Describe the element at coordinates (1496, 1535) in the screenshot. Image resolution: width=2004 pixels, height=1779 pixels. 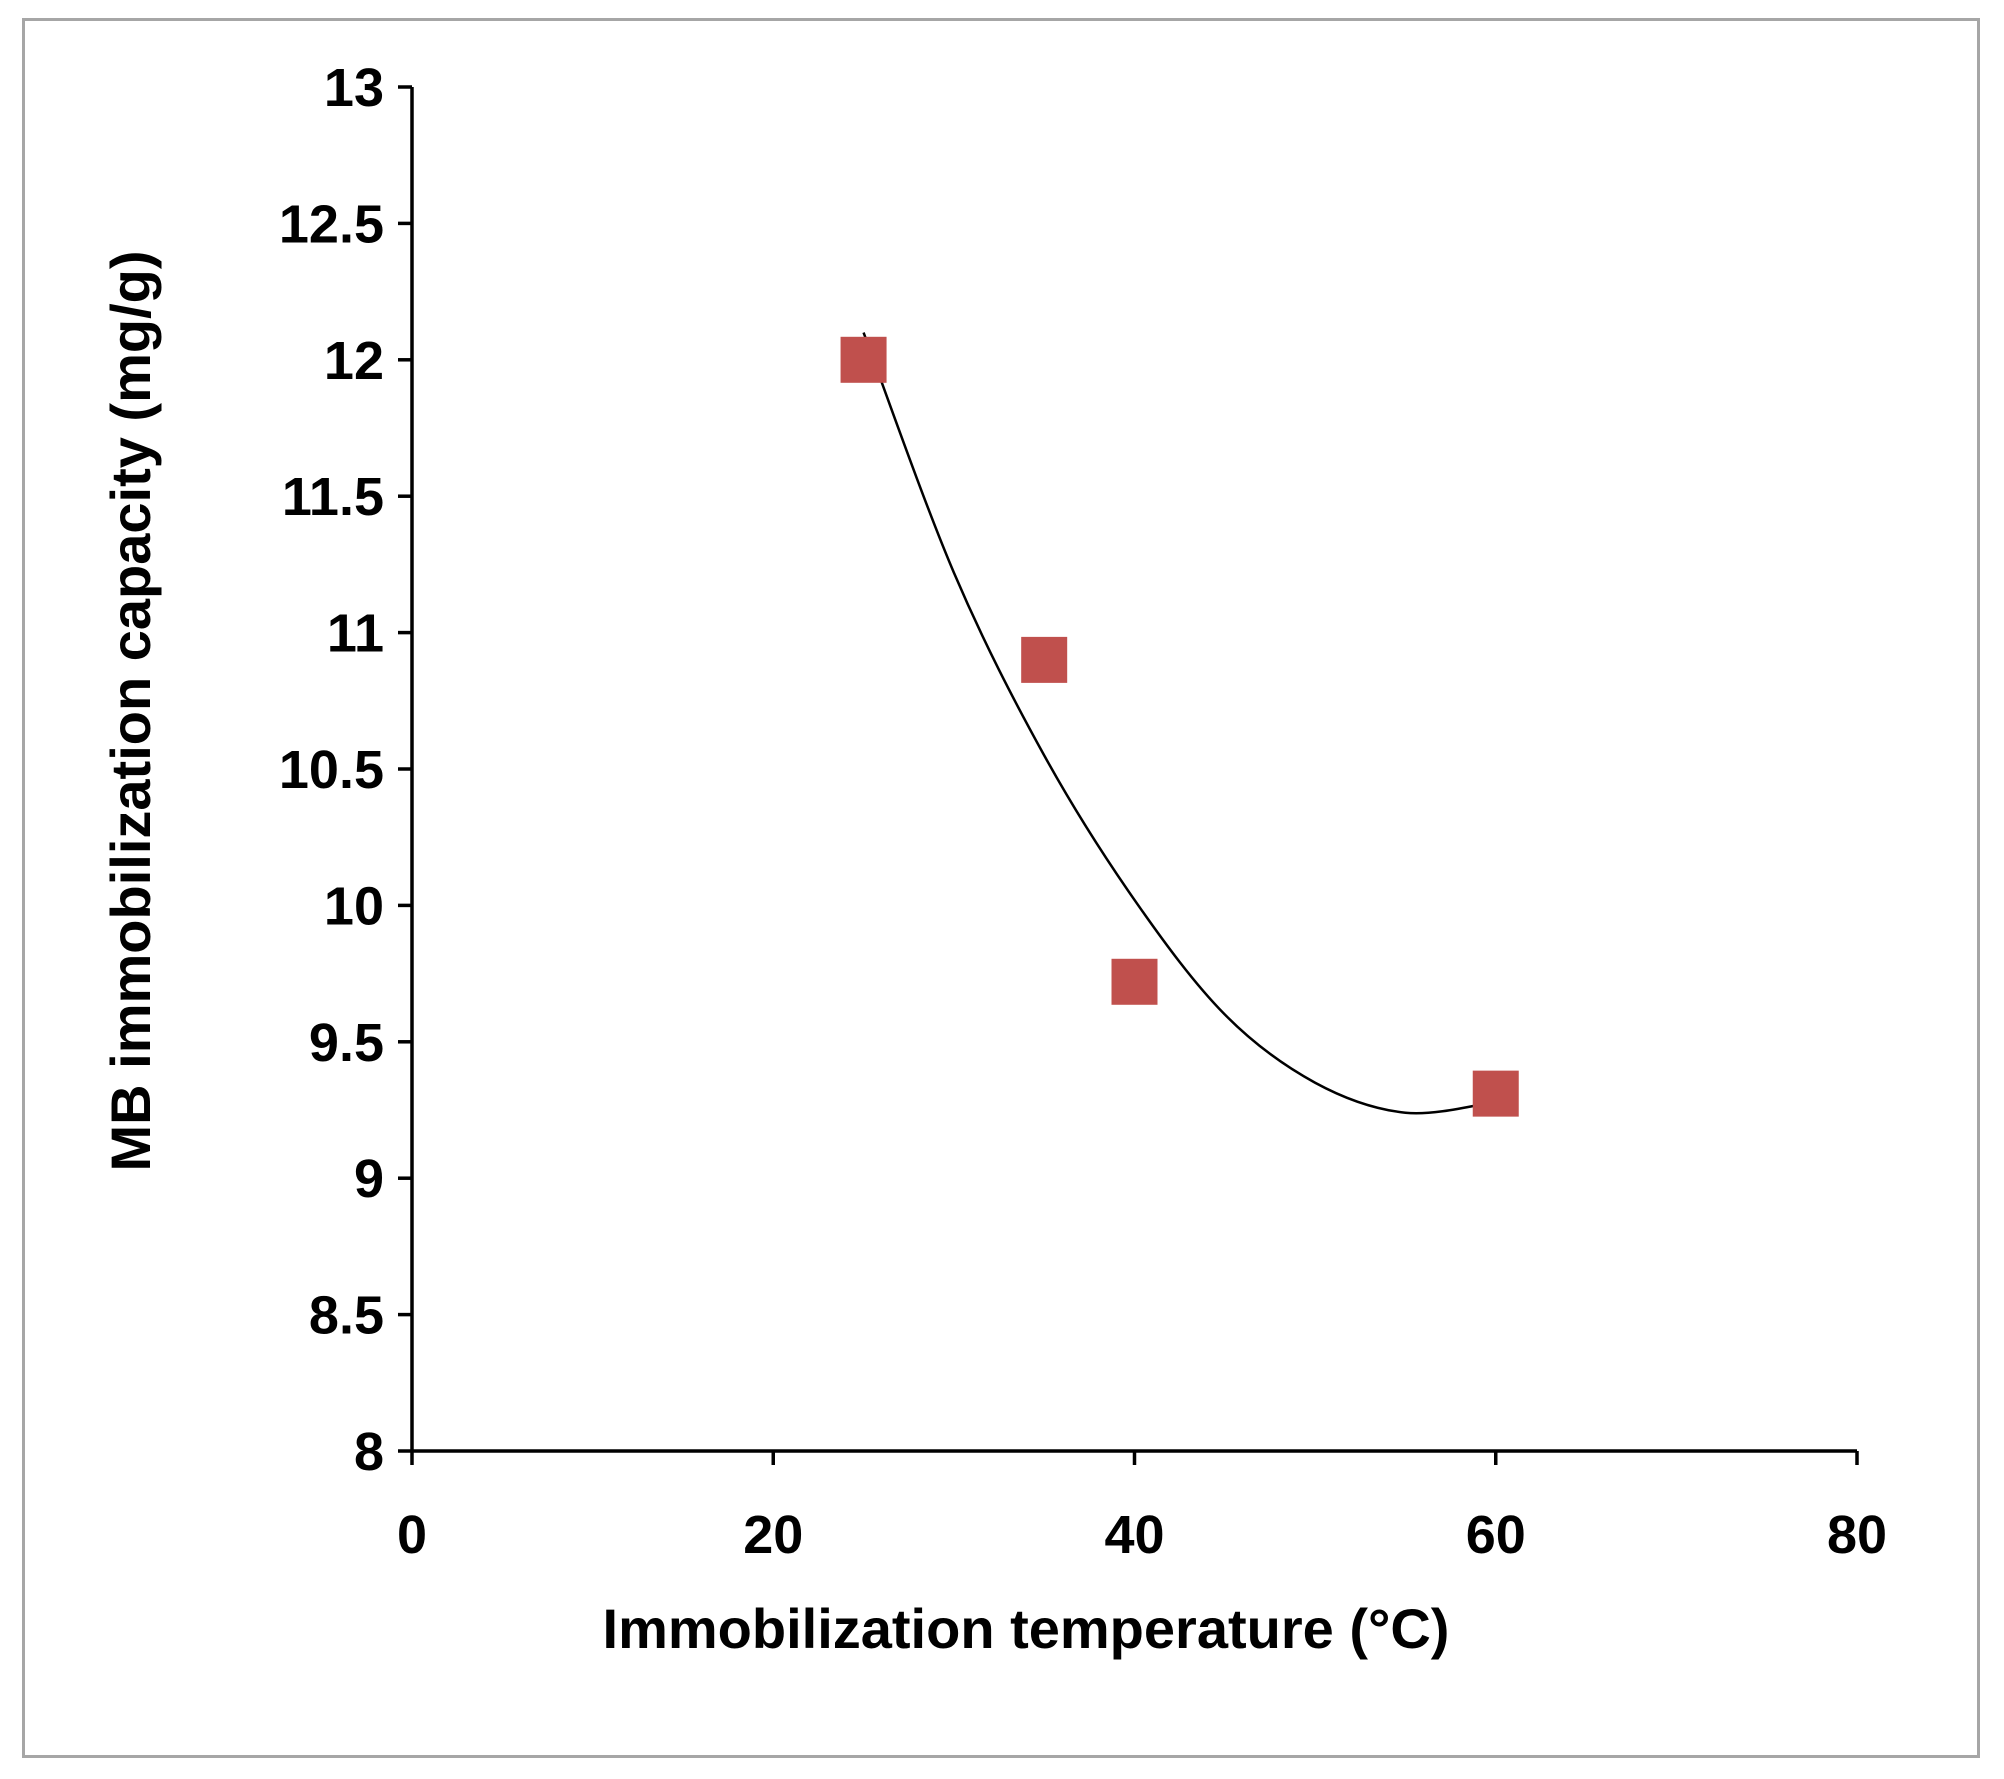
I see `x-tick-label: 60` at that location.